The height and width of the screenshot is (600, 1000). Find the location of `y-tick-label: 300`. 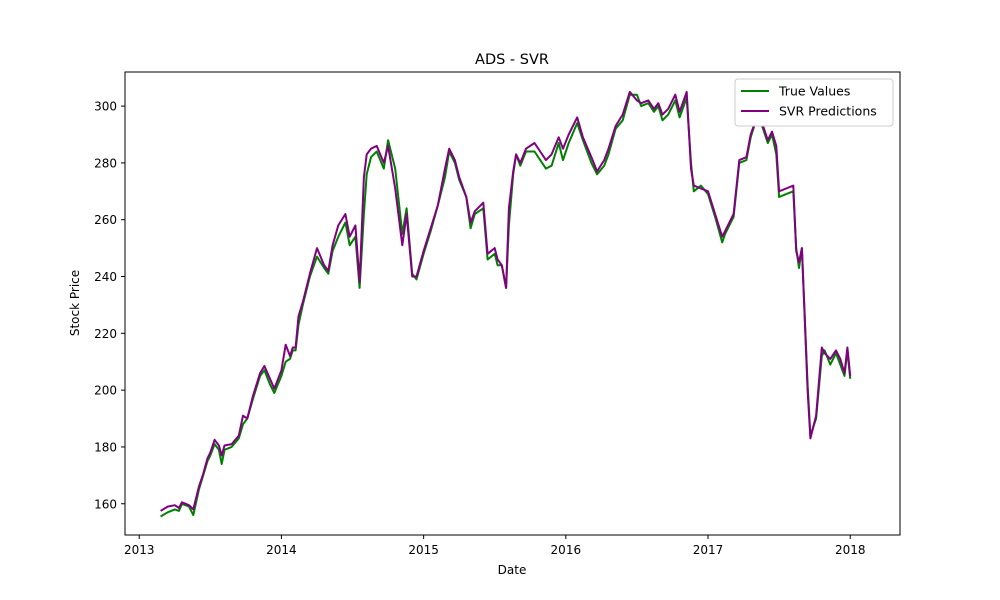

y-tick-label: 300 is located at coordinates (105, 107).